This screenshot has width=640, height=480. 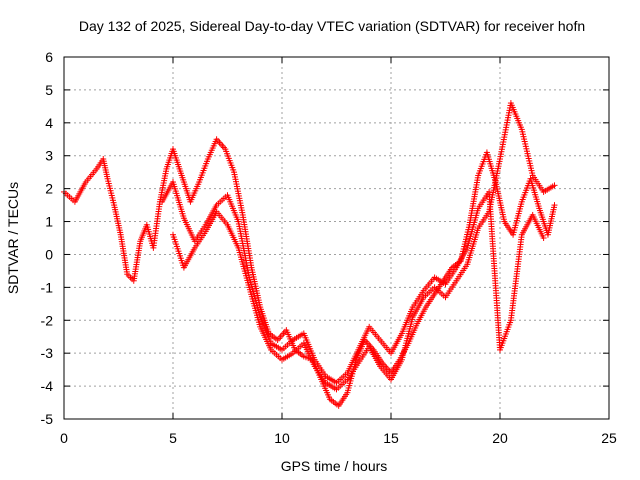 What do you see at coordinates (49, 90) in the screenshot?
I see `y-tick-label: 5` at bounding box center [49, 90].